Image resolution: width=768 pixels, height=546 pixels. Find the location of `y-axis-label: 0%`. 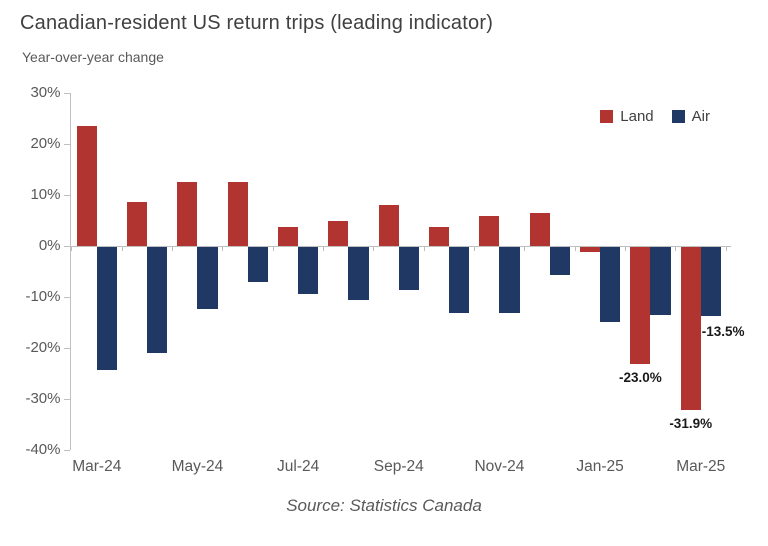

y-axis-label: 0% is located at coordinates (49, 245).